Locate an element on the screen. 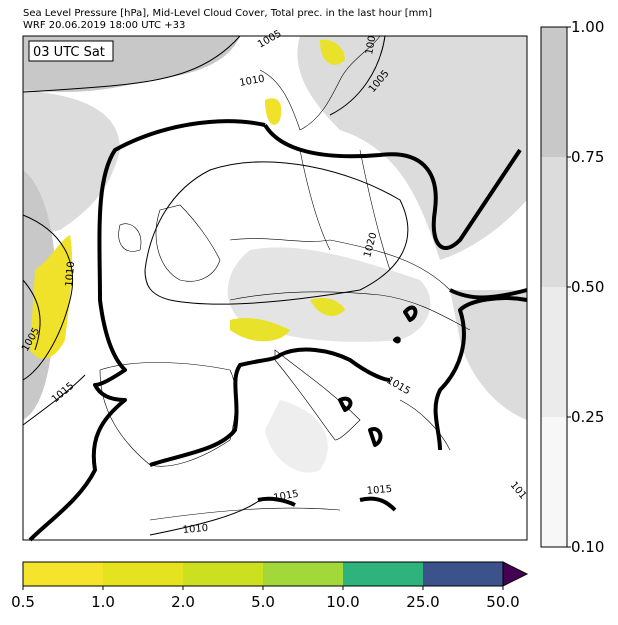 Image resolution: width=618 pixels, height=625 pixels. colorbar-tick-label: 0.10 is located at coordinates (587, 547).